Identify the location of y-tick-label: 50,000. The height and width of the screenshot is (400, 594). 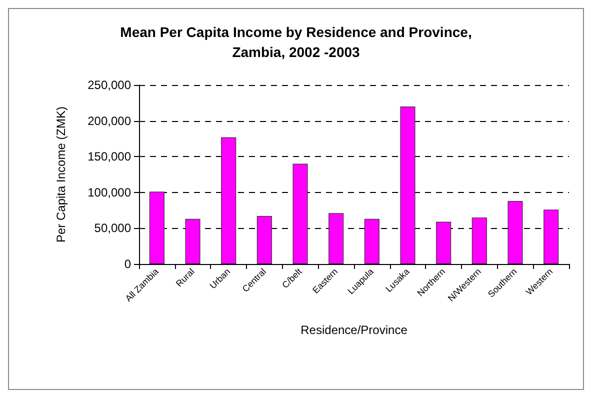
(113, 228).